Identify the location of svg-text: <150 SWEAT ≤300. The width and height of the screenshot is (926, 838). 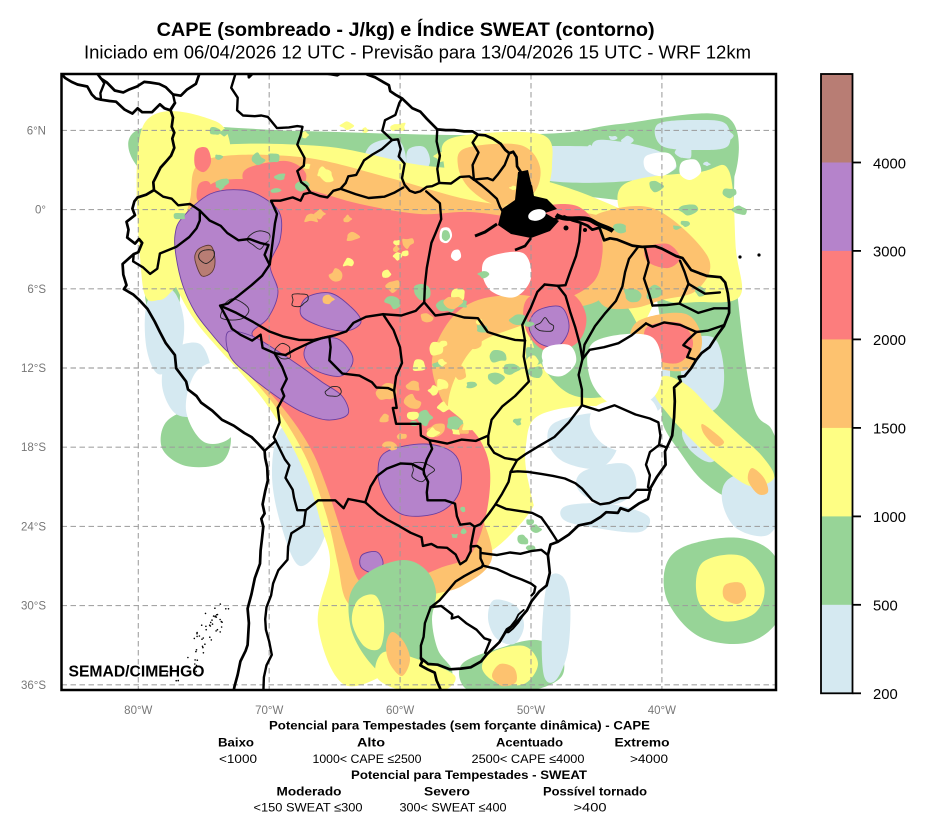
(308, 808).